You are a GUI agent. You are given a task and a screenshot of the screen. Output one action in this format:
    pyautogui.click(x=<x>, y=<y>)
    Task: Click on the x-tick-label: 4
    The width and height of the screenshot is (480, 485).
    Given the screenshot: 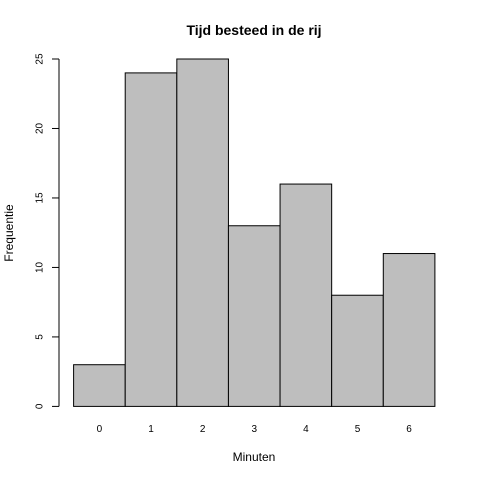 What is the action you would take?
    pyautogui.click(x=306, y=429)
    